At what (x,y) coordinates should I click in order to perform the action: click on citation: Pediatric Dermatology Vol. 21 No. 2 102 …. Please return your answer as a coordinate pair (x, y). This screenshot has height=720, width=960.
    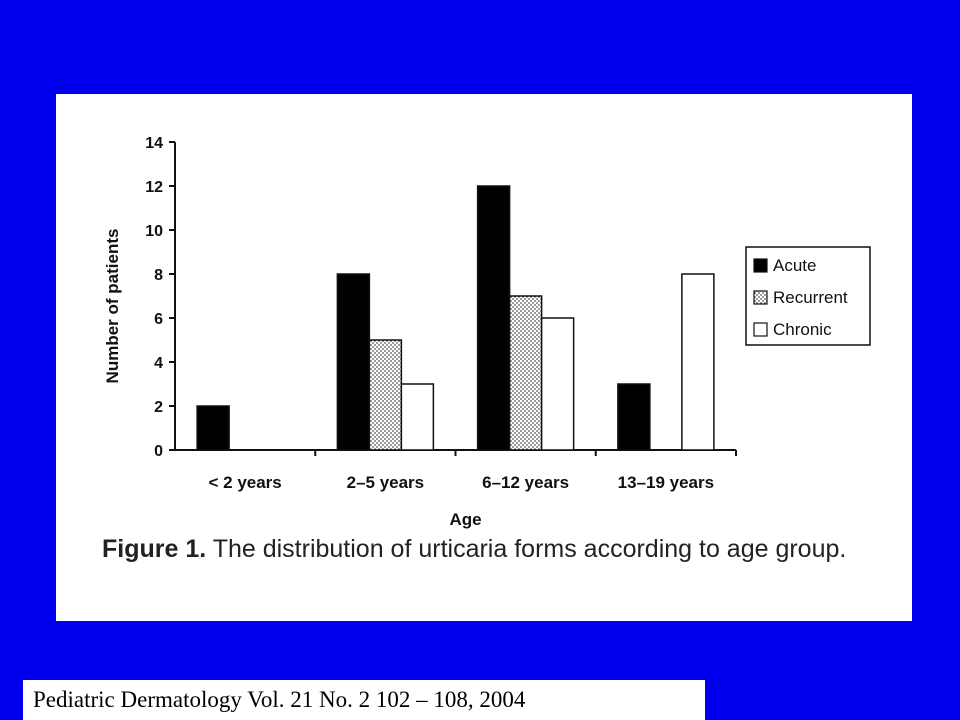
    Looking at the image, I should click on (364, 700).